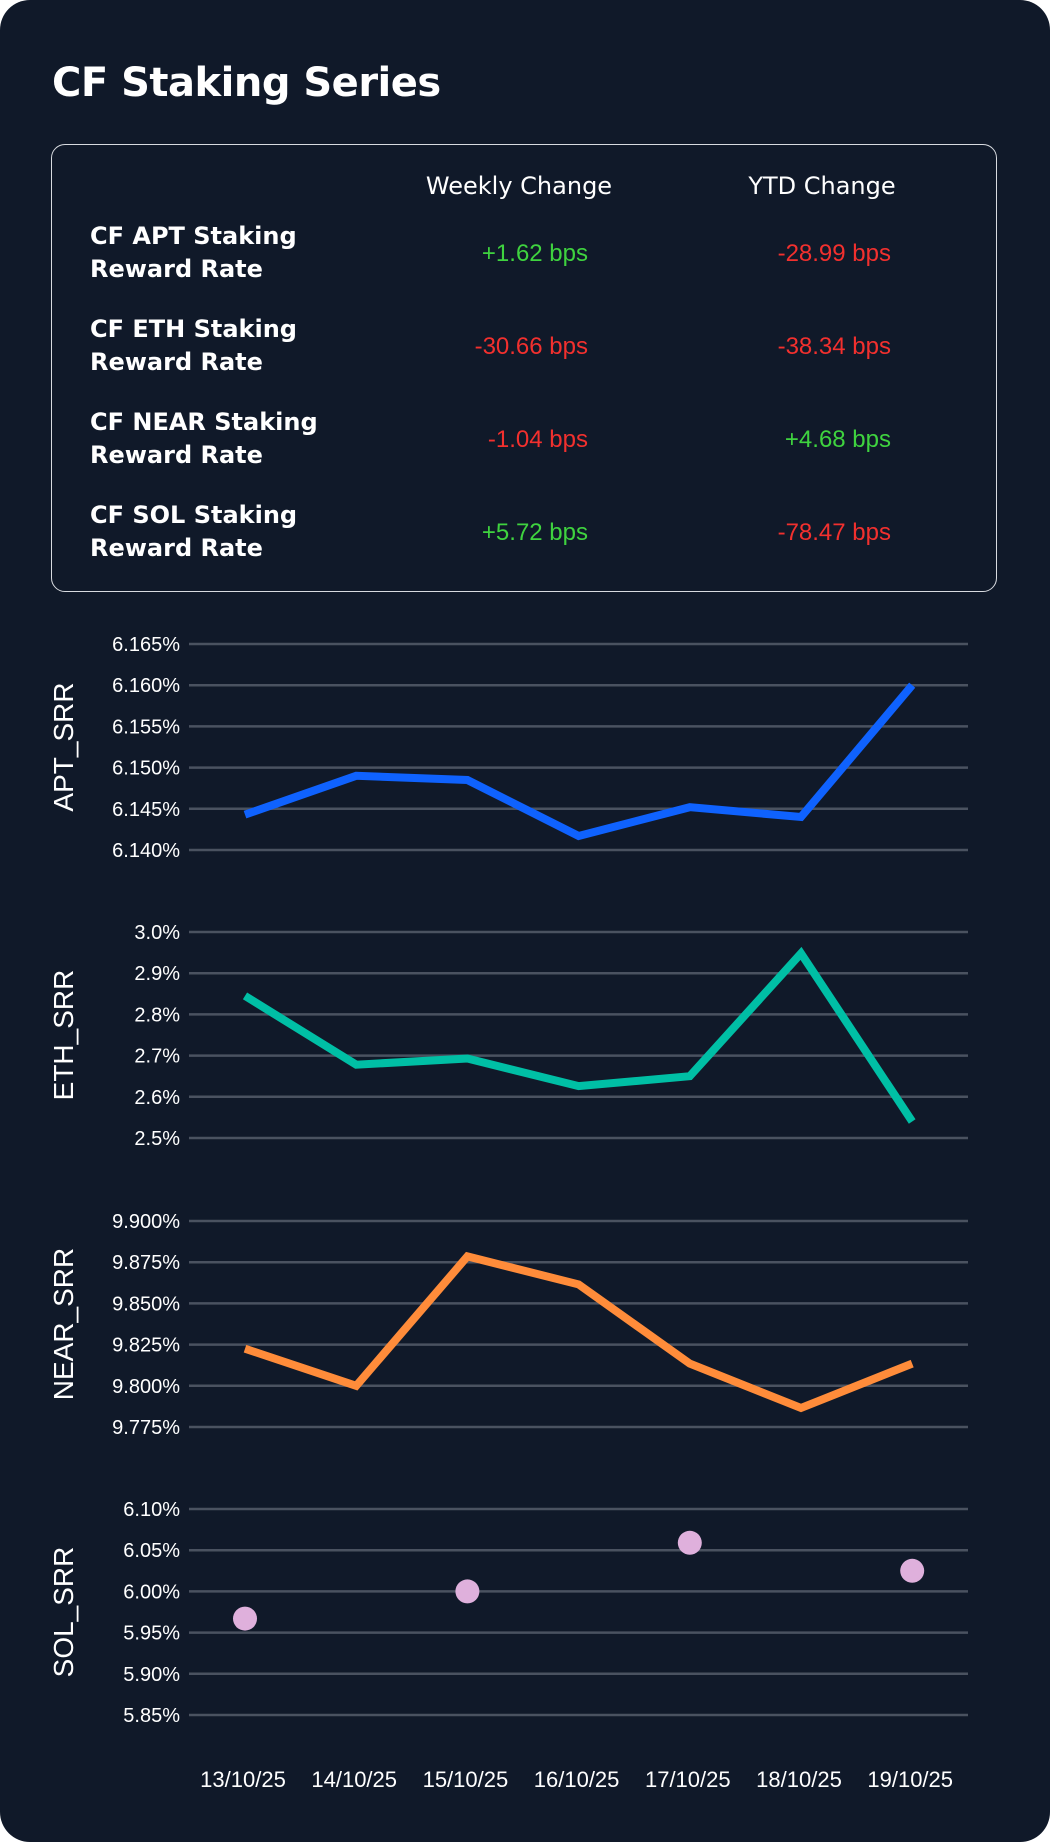 This screenshot has height=1842, width=1050. I want to click on near-srr-ytick-label: 9.775%, so click(146, 1428).